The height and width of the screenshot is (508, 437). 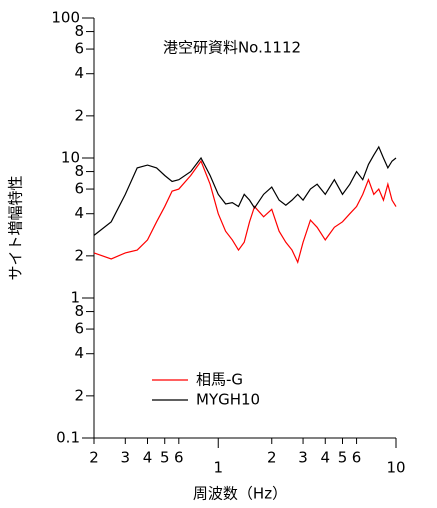 I want to click on x-tick-label: 10, so click(x=395, y=468).